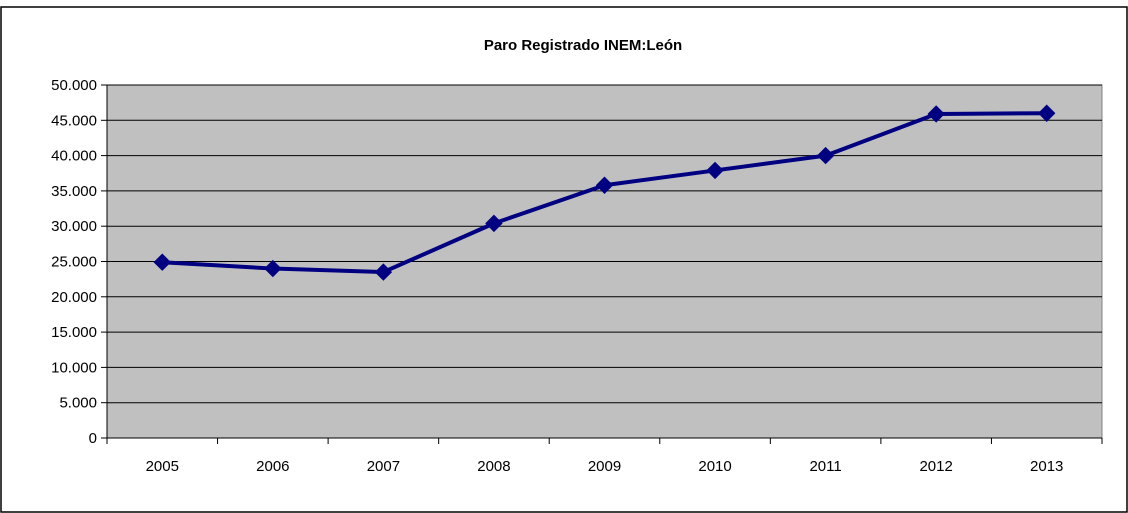 The width and height of the screenshot is (1128, 513). What do you see at coordinates (162, 262) in the screenshot?
I see `data-point-2005` at bounding box center [162, 262].